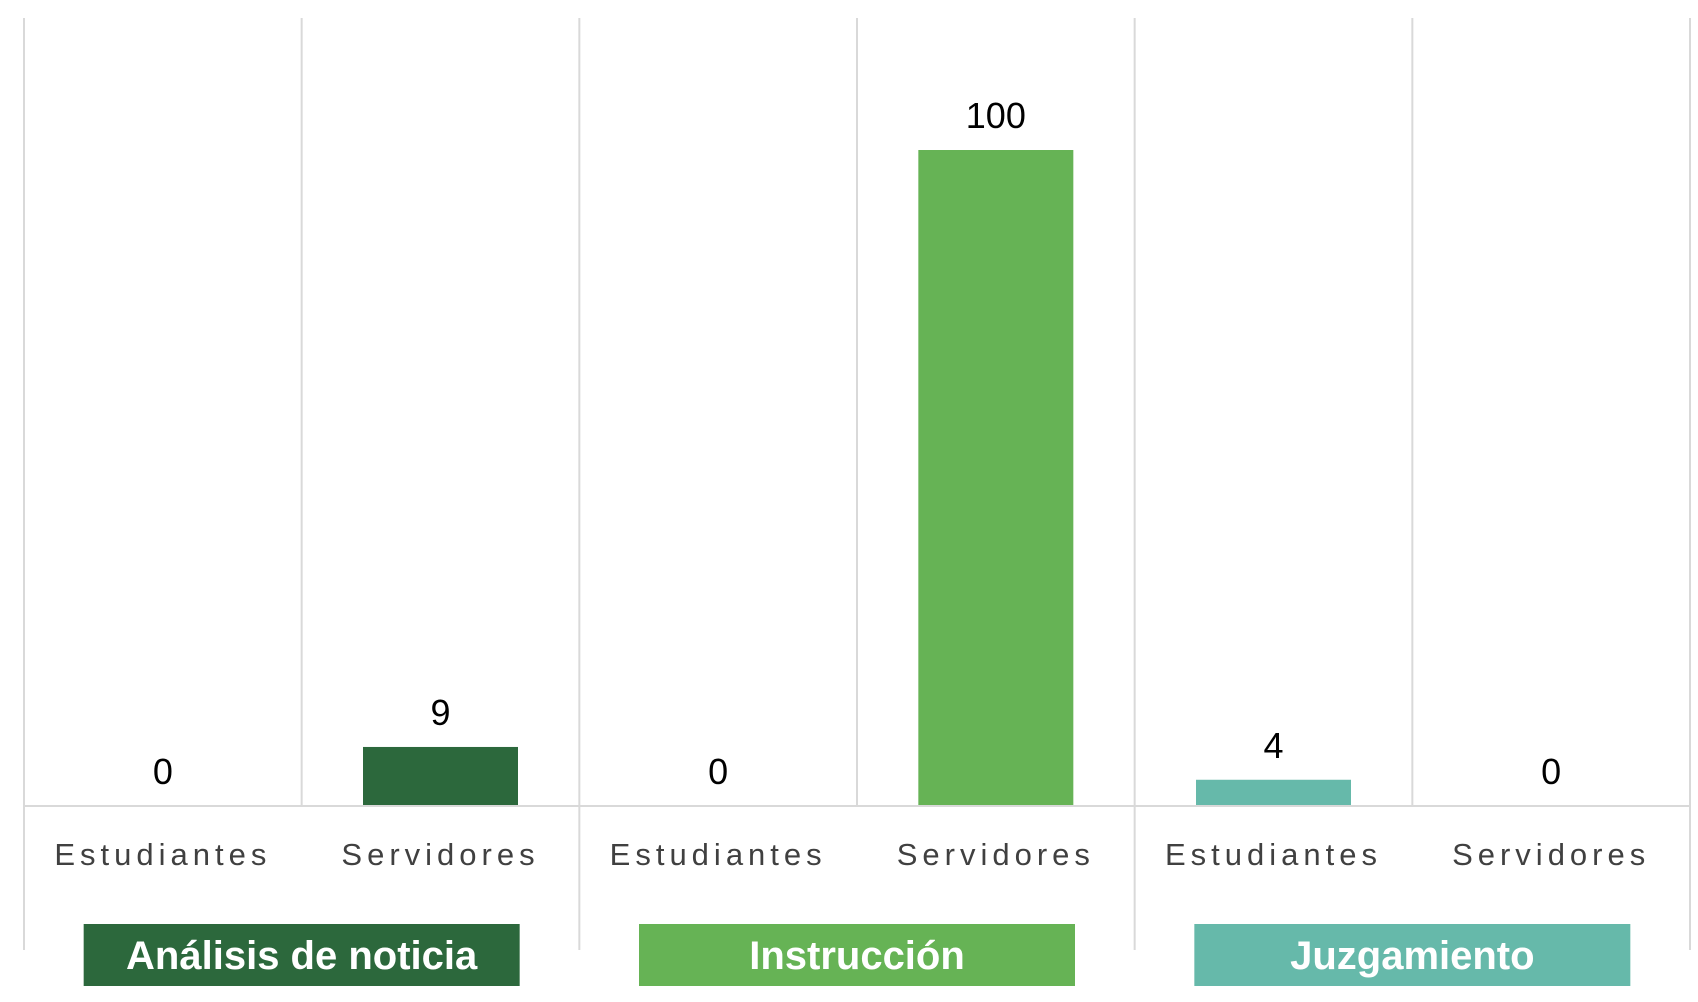  Describe the element at coordinates (1551, 854) in the screenshot. I see `category-label-2-1: Servidores` at that location.